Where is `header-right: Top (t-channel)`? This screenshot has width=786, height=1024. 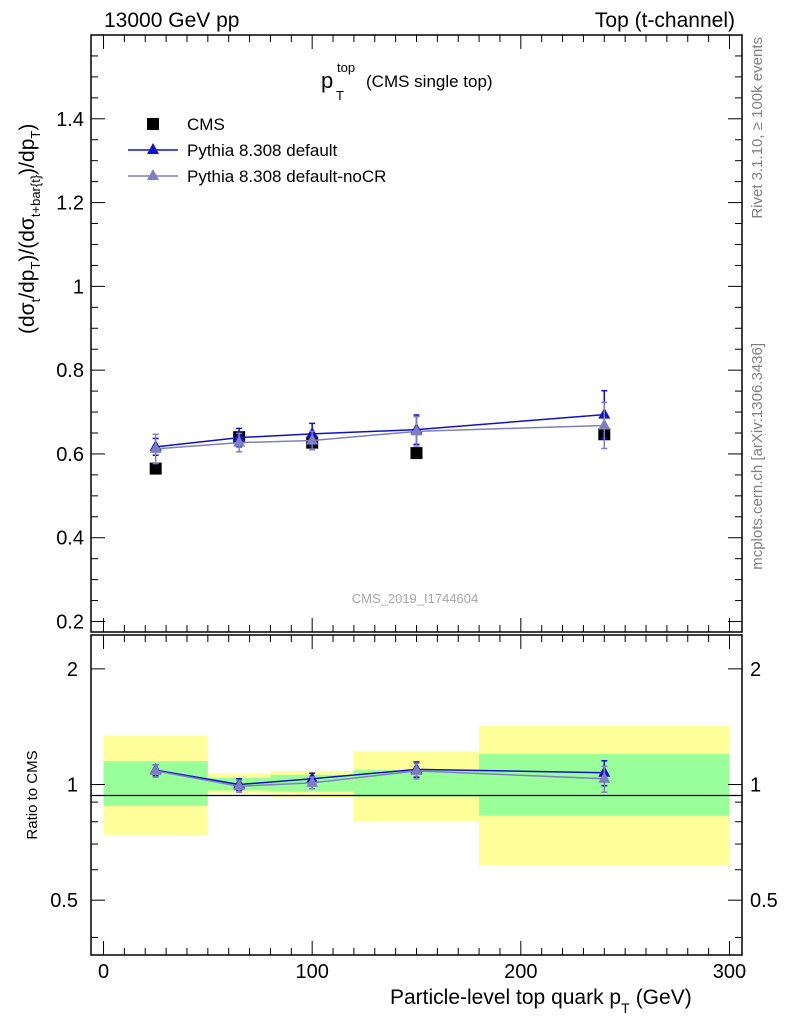
header-right: Top (t-channel) is located at coordinates (665, 20).